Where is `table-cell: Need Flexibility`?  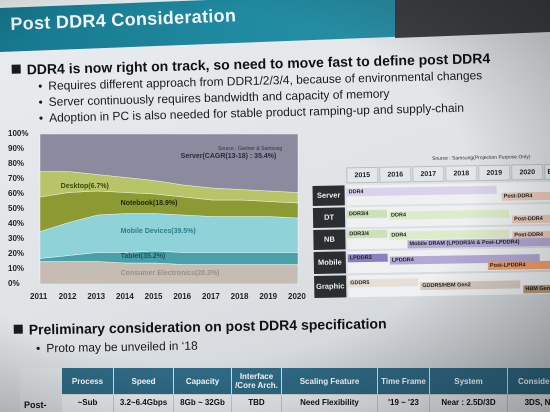
table-cell: Need Flexibility is located at coordinates (330, 403).